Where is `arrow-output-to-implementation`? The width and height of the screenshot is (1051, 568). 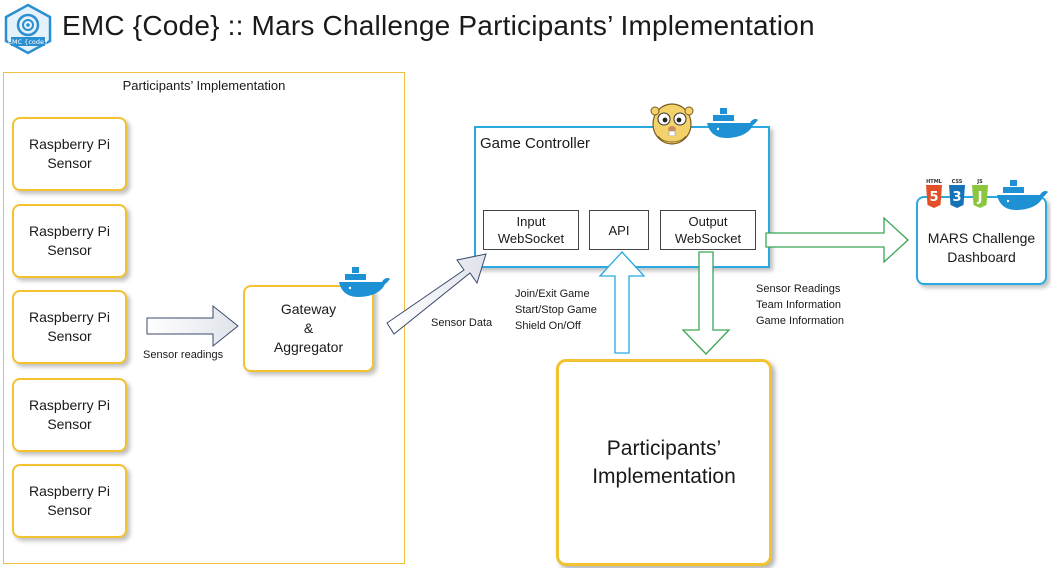
arrow-output-to-implementation is located at coordinates (706, 303).